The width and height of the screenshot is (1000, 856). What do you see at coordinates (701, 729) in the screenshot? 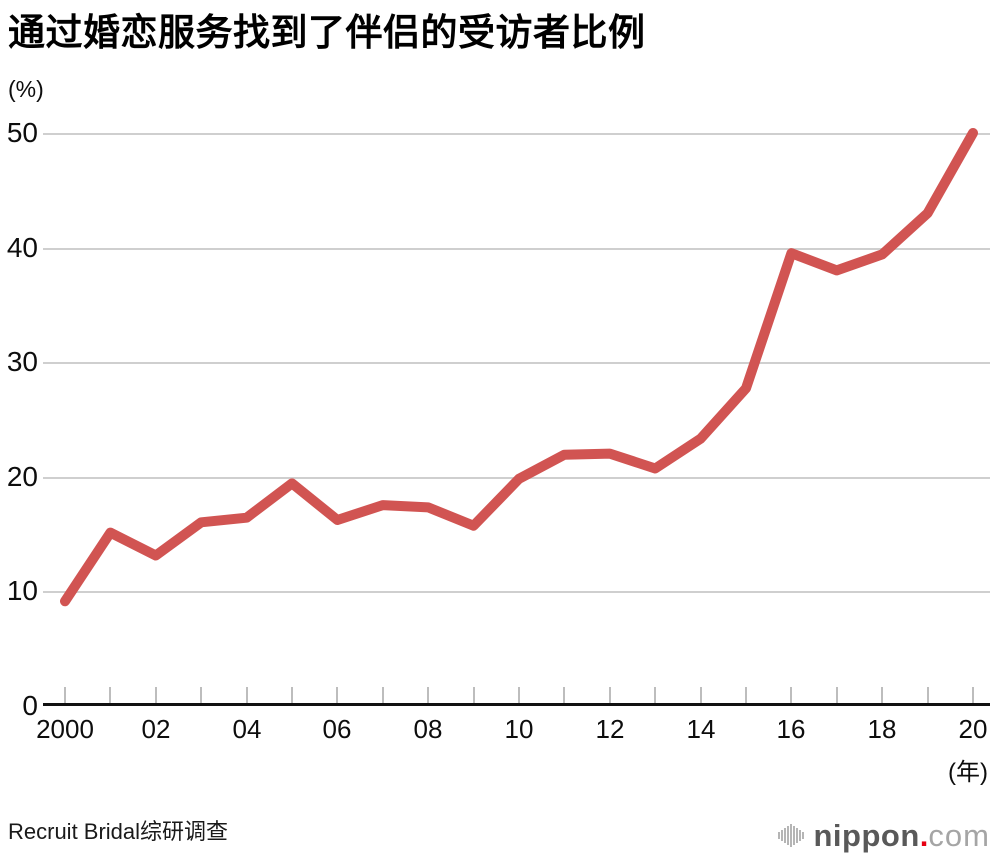
I see `x-tick-label-2014: 14` at bounding box center [701, 729].